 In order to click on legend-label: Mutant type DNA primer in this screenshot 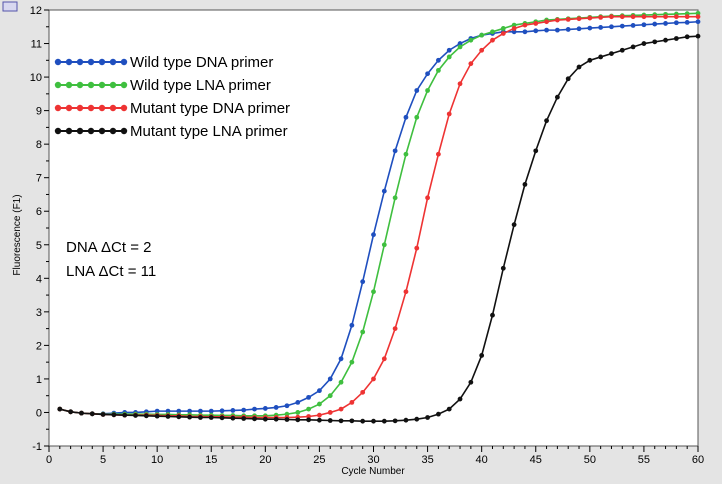, I will do `click(210, 108)`.